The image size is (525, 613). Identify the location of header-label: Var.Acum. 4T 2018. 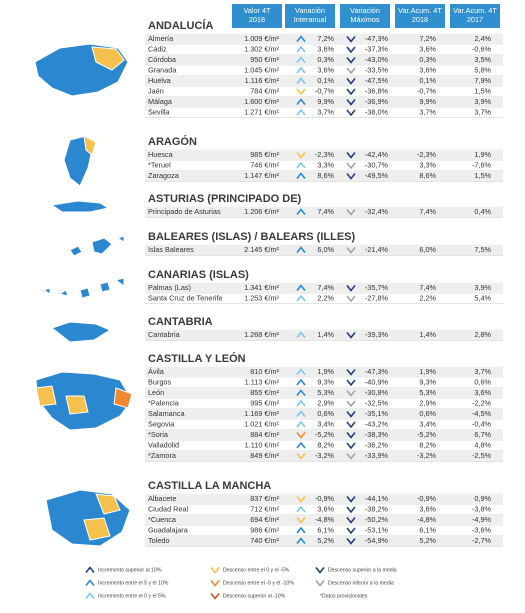
(420, 15).